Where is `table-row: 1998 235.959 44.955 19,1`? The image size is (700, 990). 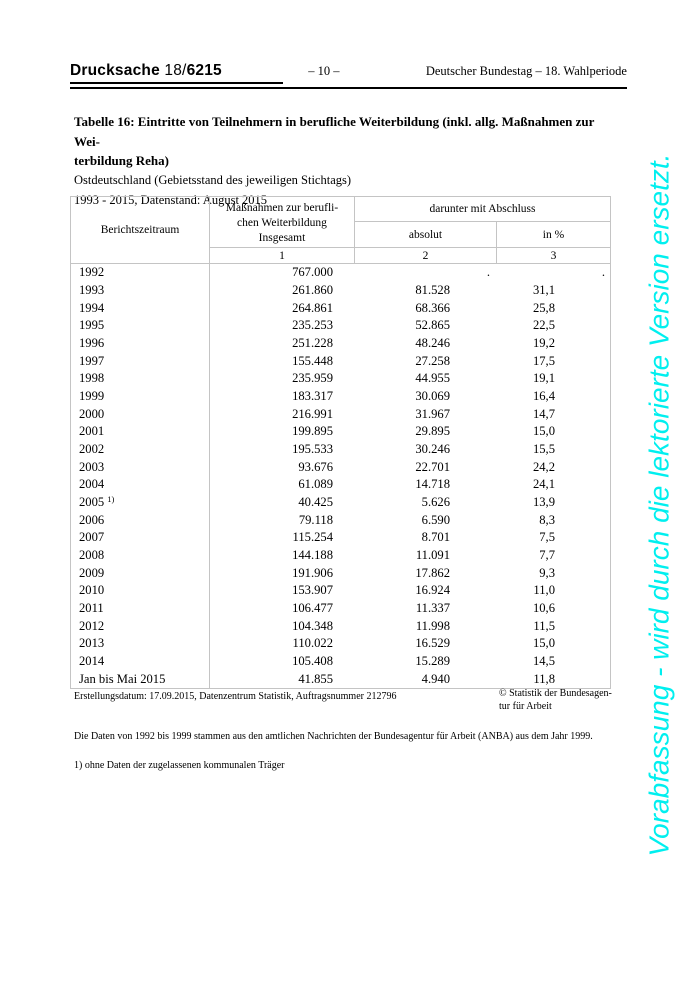
table-row: 1998 235.959 44.955 19,1 is located at coordinates (340, 379).